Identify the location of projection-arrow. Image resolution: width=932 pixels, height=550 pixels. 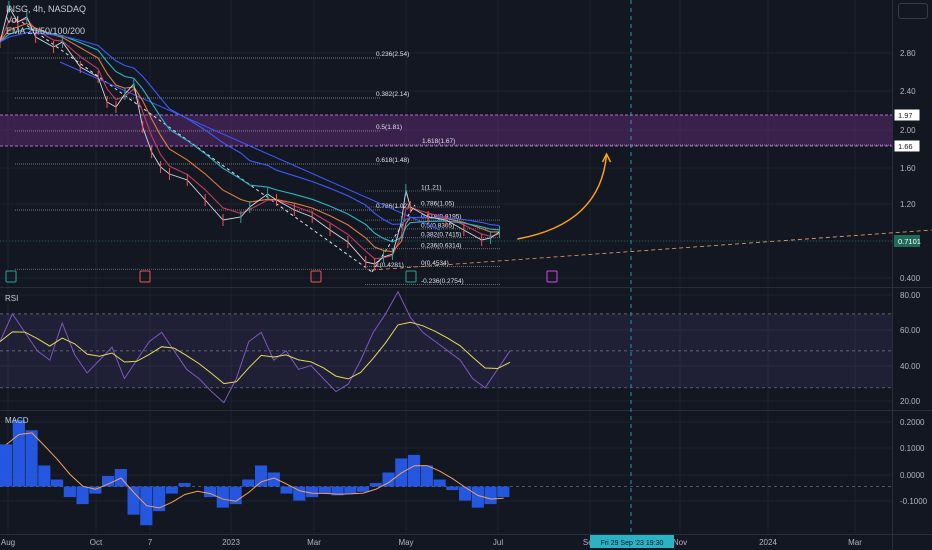
(562, 196).